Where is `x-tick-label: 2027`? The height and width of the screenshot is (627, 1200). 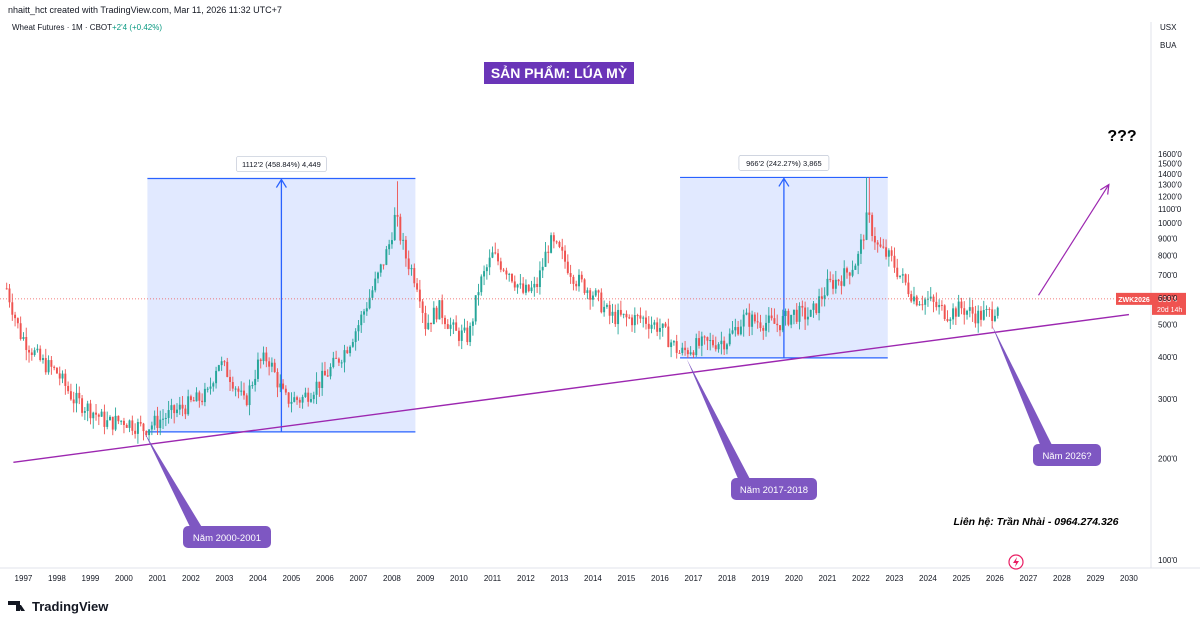
x-tick-label: 2027 is located at coordinates (1029, 578).